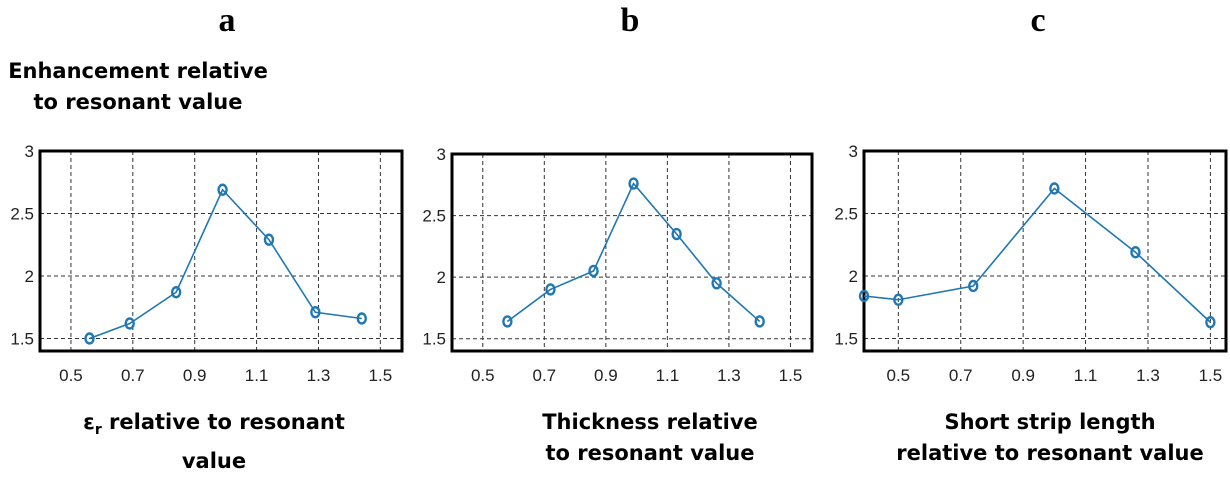 The height and width of the screenshot is (477, 1230). What do you see at coordinates (257, 375) in the screenshot?
I see `x-tick-label-a-3: 1.1` at bounding box center [257, 375].